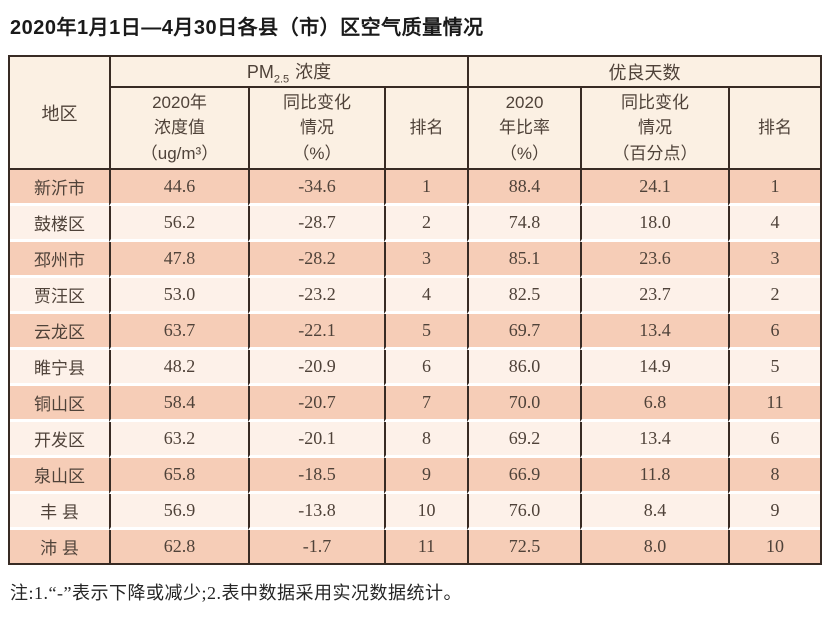  I want to click on region-cell: 沛 县, so click(59, 546).